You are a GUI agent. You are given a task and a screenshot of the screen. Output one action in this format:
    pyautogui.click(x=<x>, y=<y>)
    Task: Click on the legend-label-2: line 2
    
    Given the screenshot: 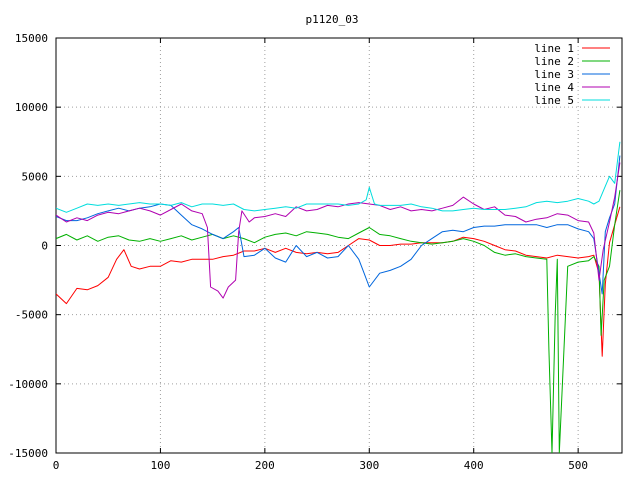 What is the action you would take?
    pyautogui.click(x=554, y=61)
    